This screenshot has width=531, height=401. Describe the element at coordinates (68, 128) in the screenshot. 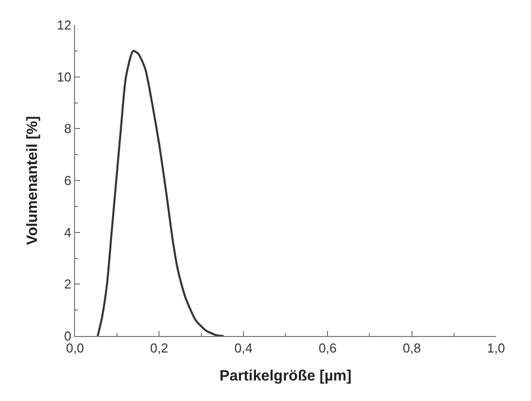

I see `y-tick-label: 8` at that location.